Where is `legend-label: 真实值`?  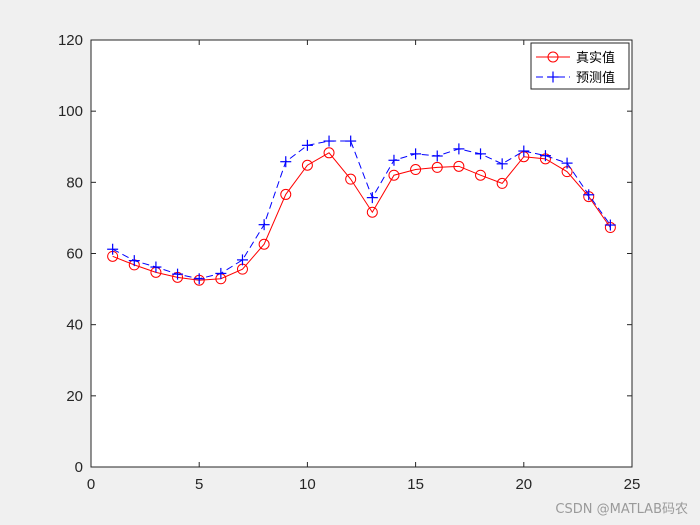 legend-label: 真实值 is located at coordinates (595, 58).